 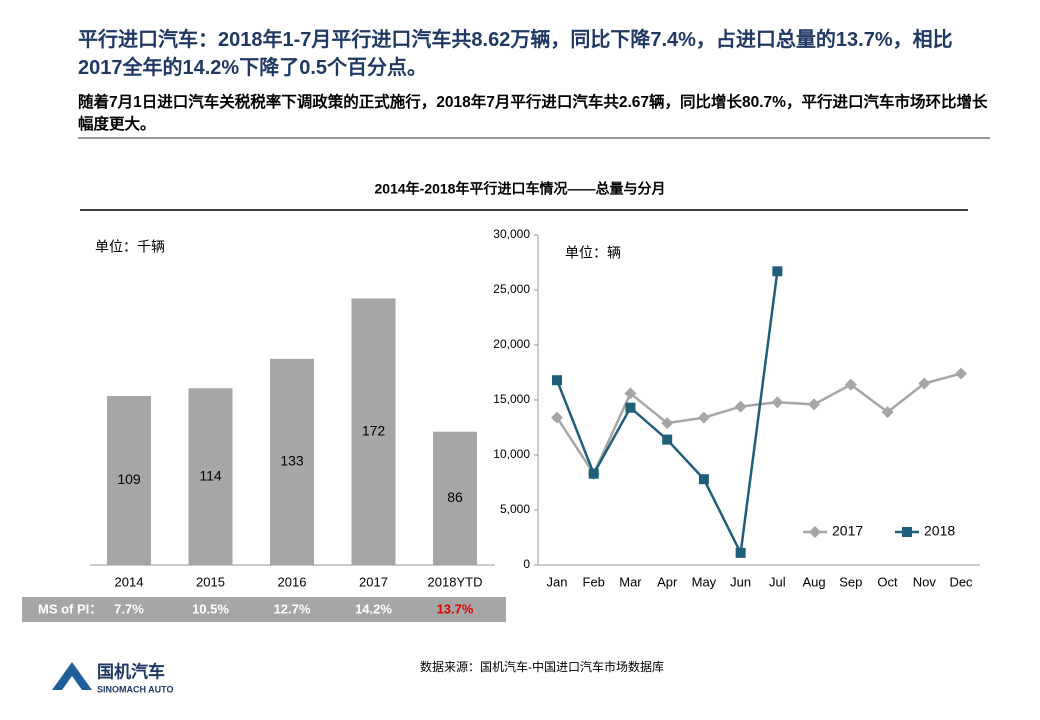 What do you see at coordinates (72, 676) in the screenshot?
I see `logo-icon` at bounding box center [72, 676].